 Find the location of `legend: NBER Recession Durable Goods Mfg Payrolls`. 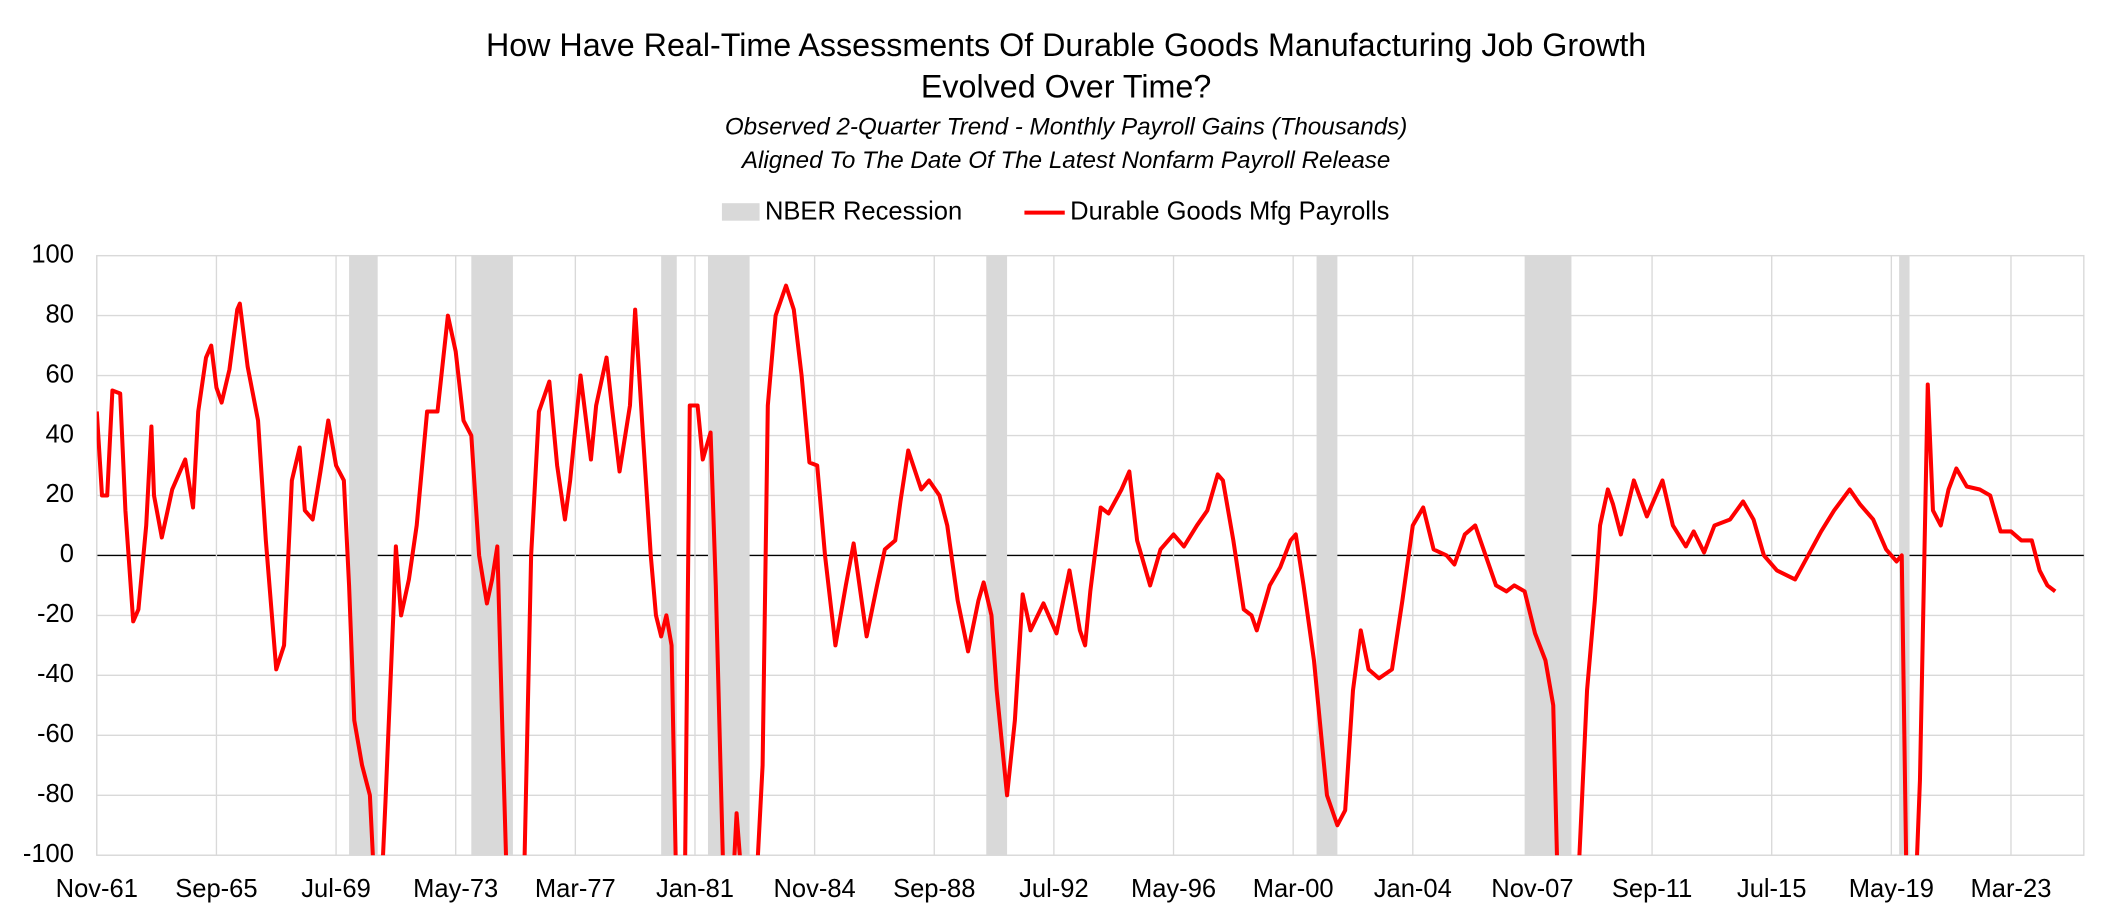

legend: NBER Recession Durable Goods Mfg Payrolls is located at coordinates (1055, 211).